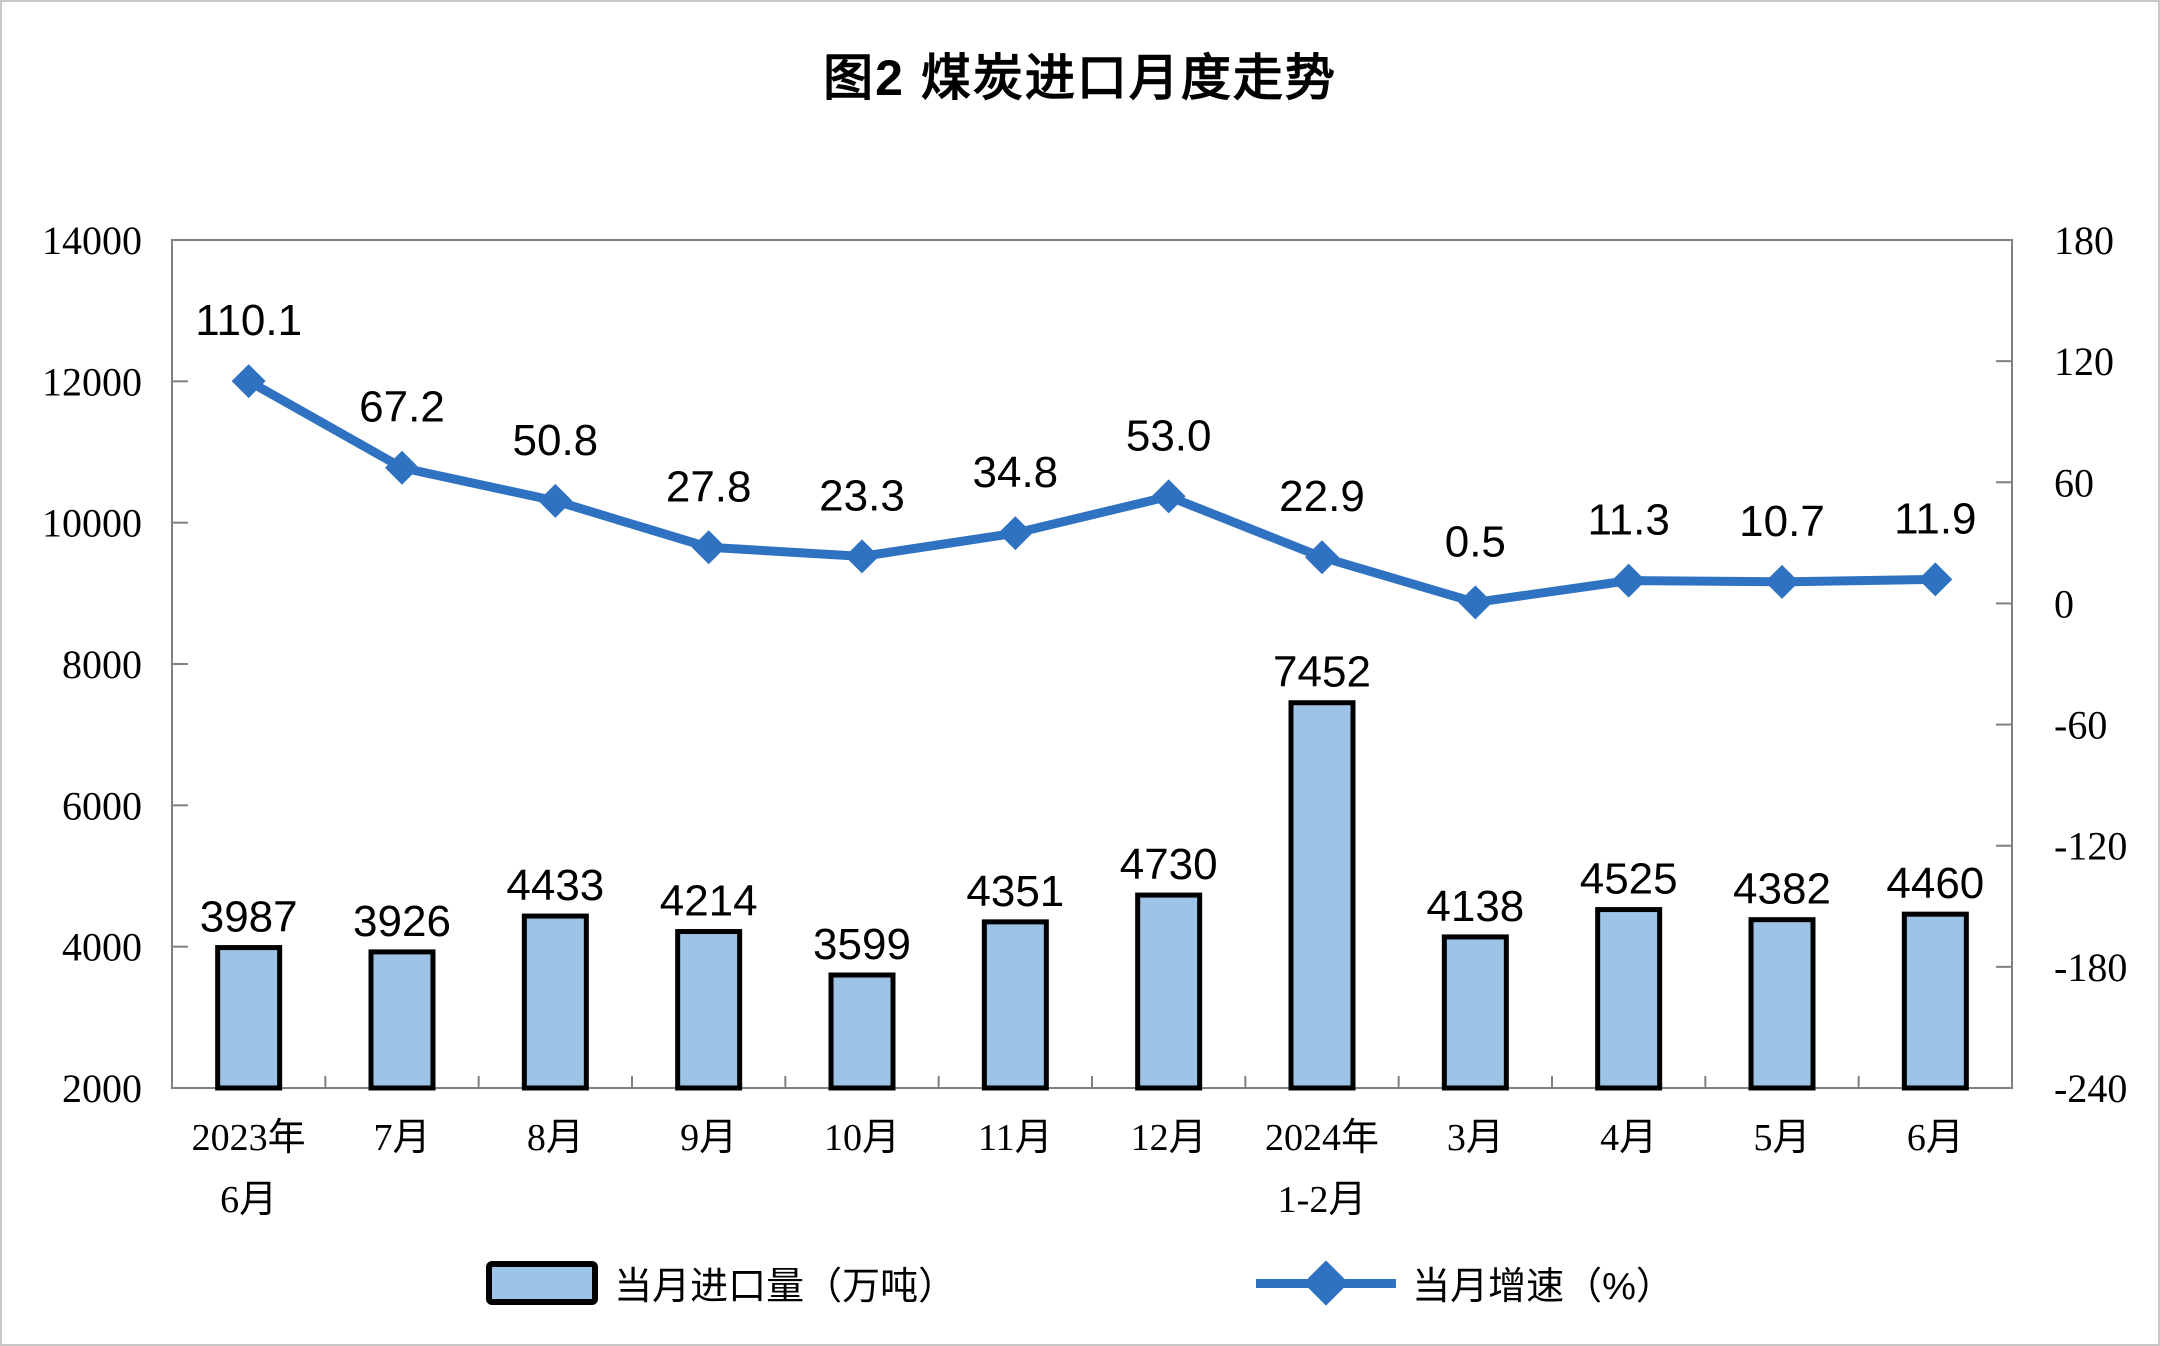  Describe the element at coordinates (785, 1287) in the screenshot. I see `legend-label-import-volume: 当月进口量（万吨）` at that location.